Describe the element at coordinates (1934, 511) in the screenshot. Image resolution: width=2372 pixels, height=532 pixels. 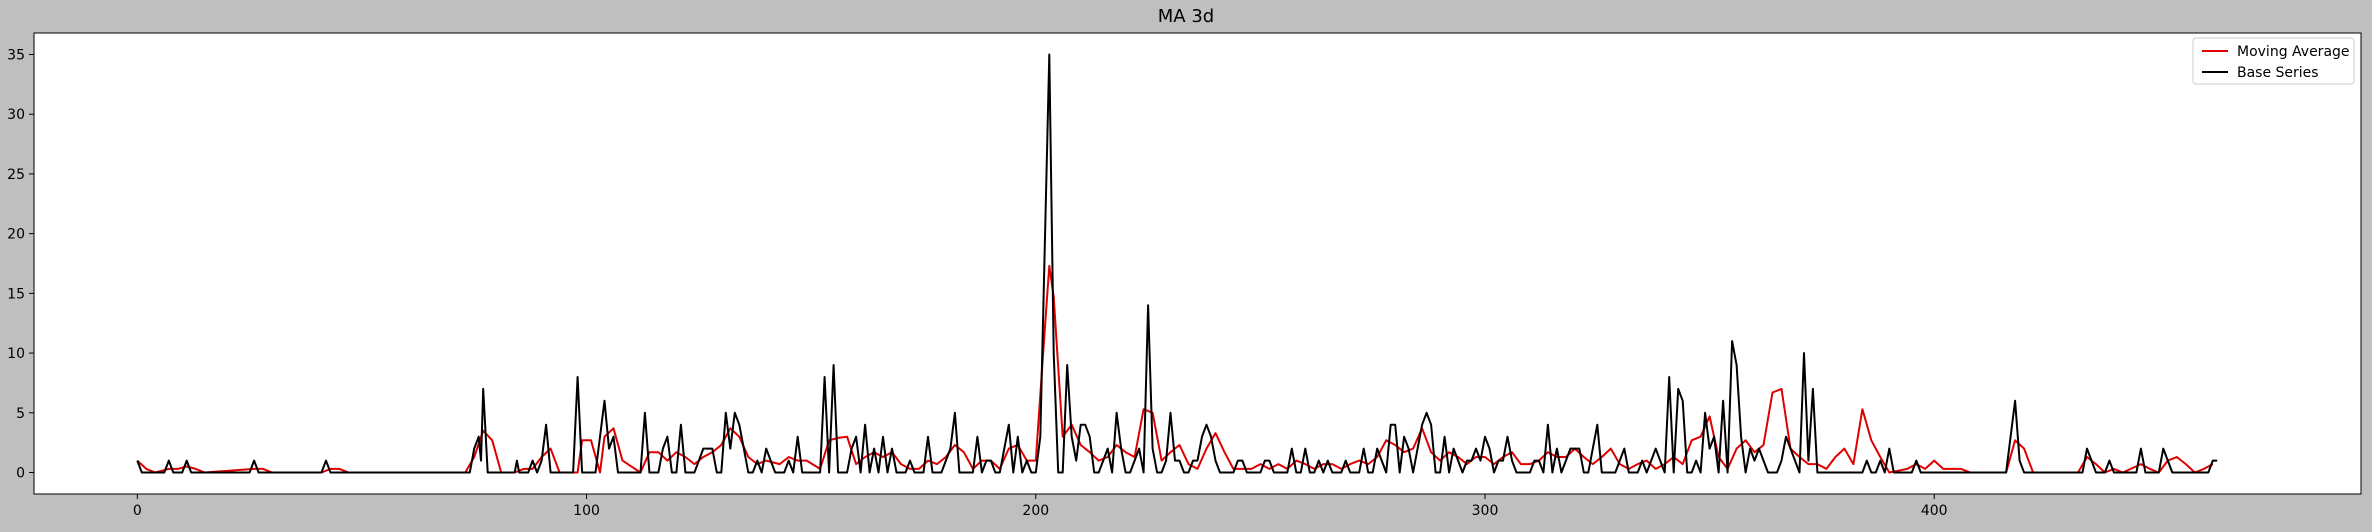
I see `x-tick-label: 400` at that location.